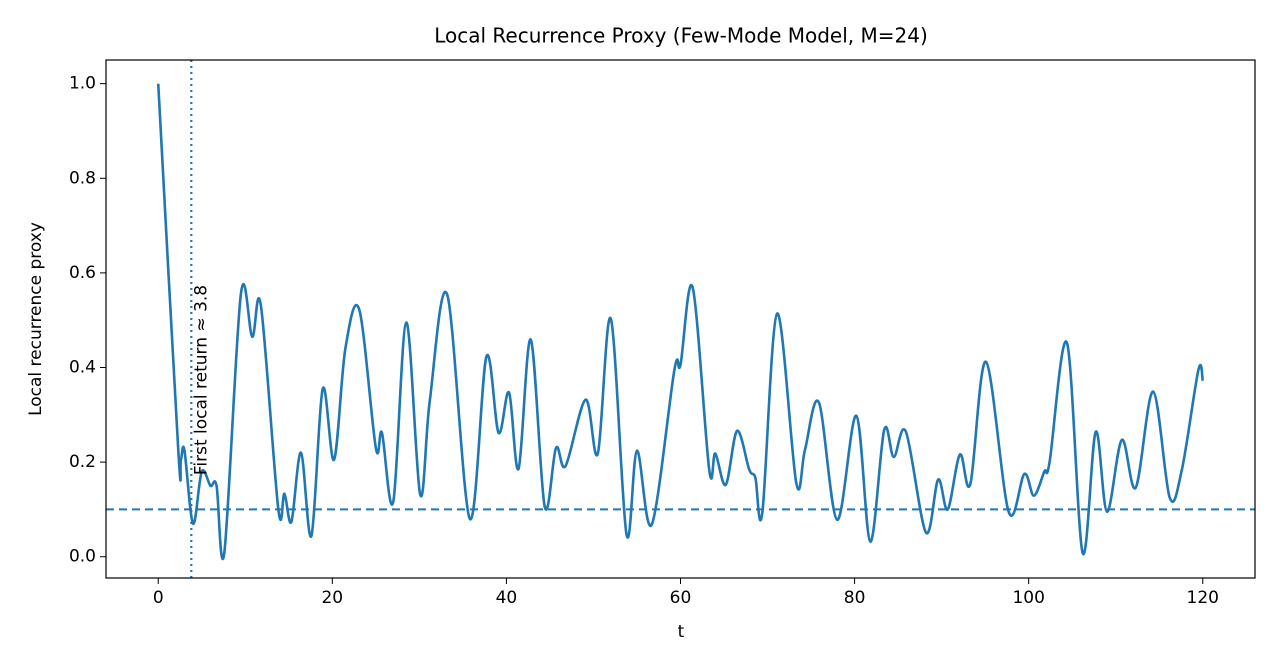 The height and width of the screenshot is (672, 1280). I want to click on y-tick-label: 0.8, so click(82, 178).